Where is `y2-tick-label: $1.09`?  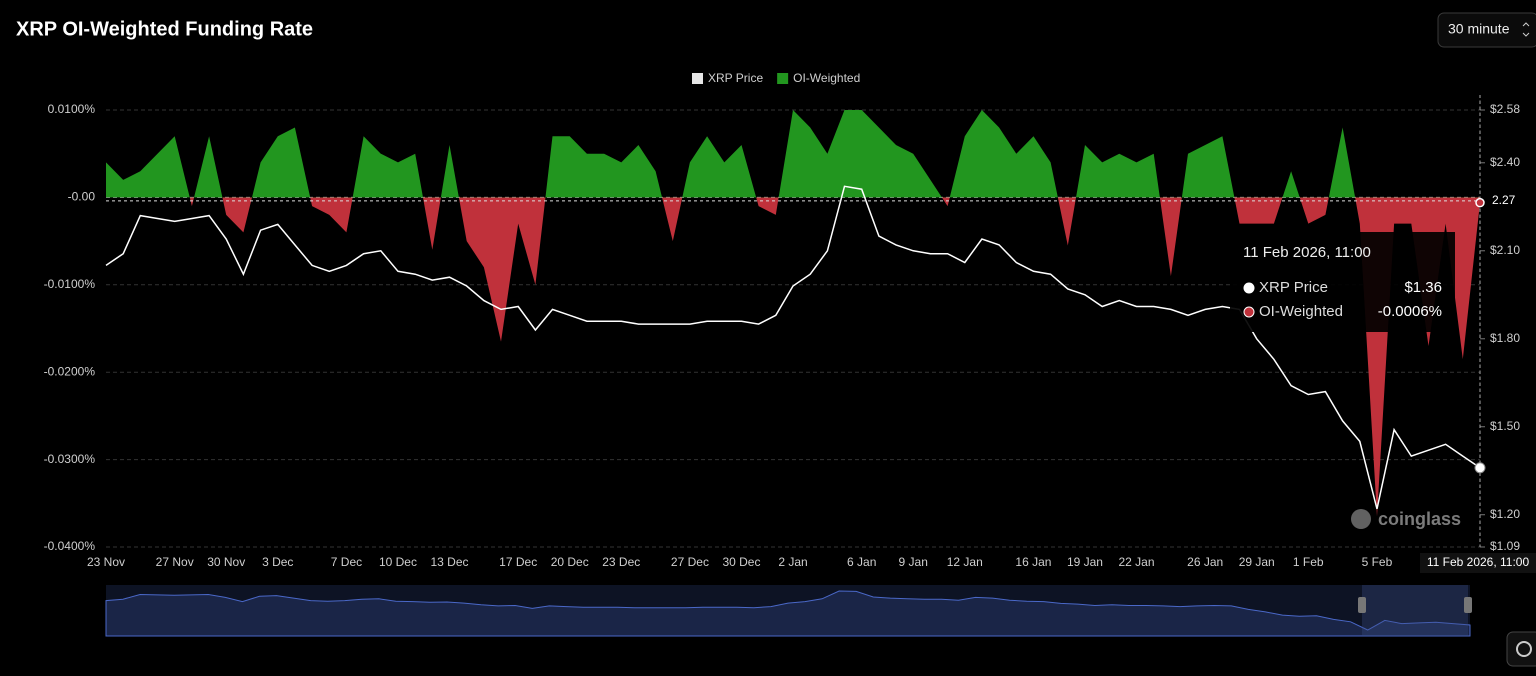 y2-tick-label: $1.09 is located at coordinates (1505, 546).